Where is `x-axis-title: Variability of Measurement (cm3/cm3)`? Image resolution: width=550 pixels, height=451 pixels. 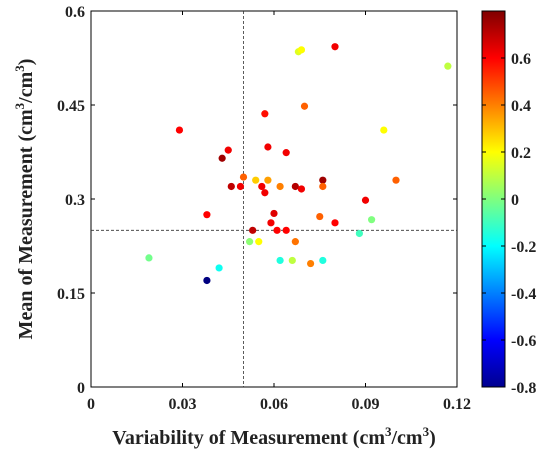
x-axis-title: Variability of Measurement (cm3/cm3) is located at coordinates (274, 436).